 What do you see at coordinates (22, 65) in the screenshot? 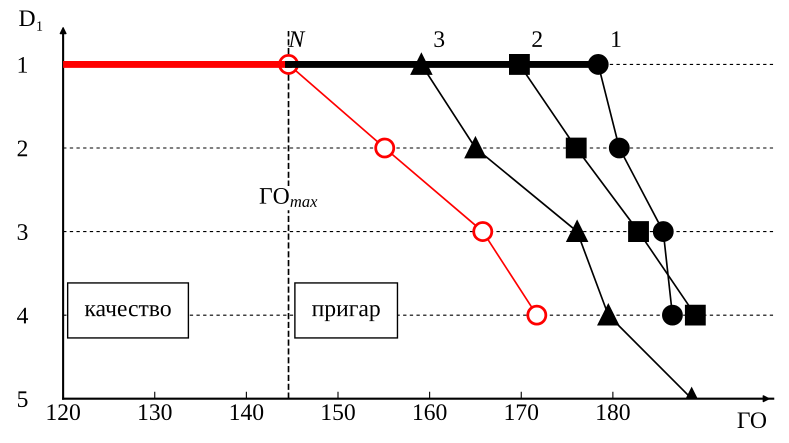
I see `y-tick-label: 1` at bounding box center [22, 65].